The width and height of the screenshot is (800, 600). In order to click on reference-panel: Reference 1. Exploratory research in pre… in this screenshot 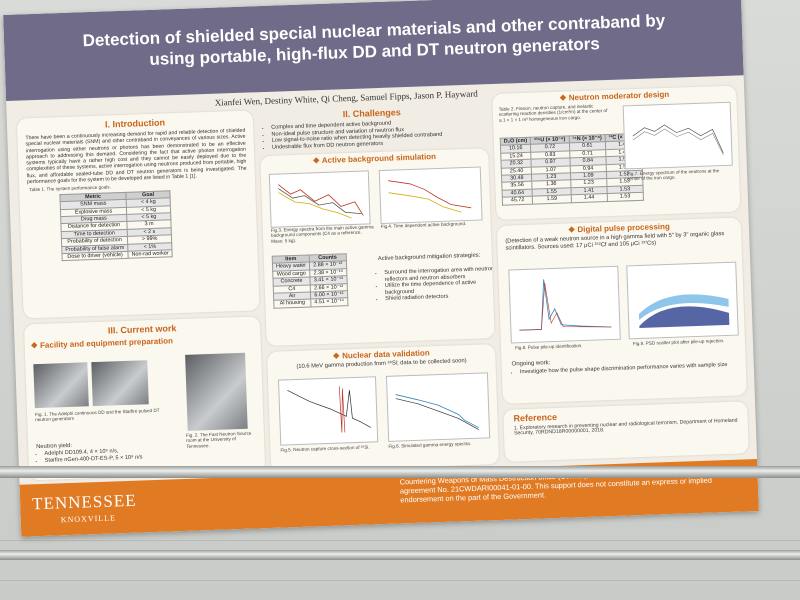, I will do `click(626, 431)`.